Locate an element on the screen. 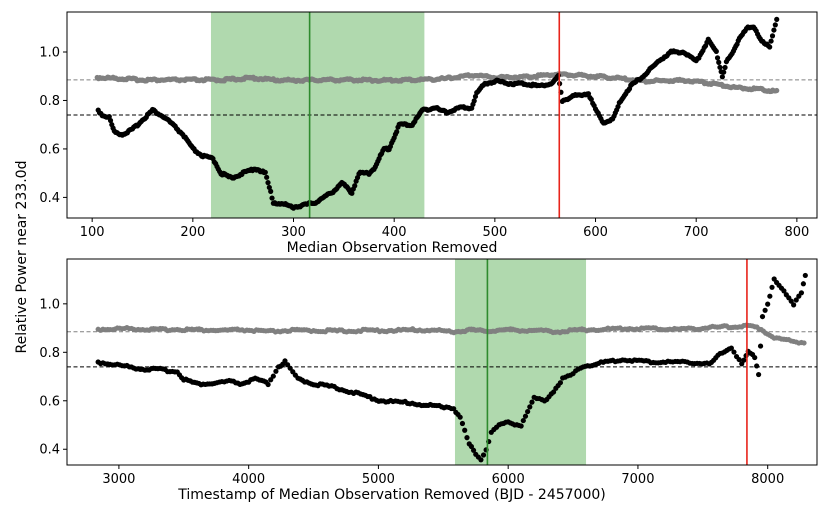 Image resolution: width=830 pixels, height=514 pixels. top-x-tick-label: 200 is located at coordinates (192, 232).